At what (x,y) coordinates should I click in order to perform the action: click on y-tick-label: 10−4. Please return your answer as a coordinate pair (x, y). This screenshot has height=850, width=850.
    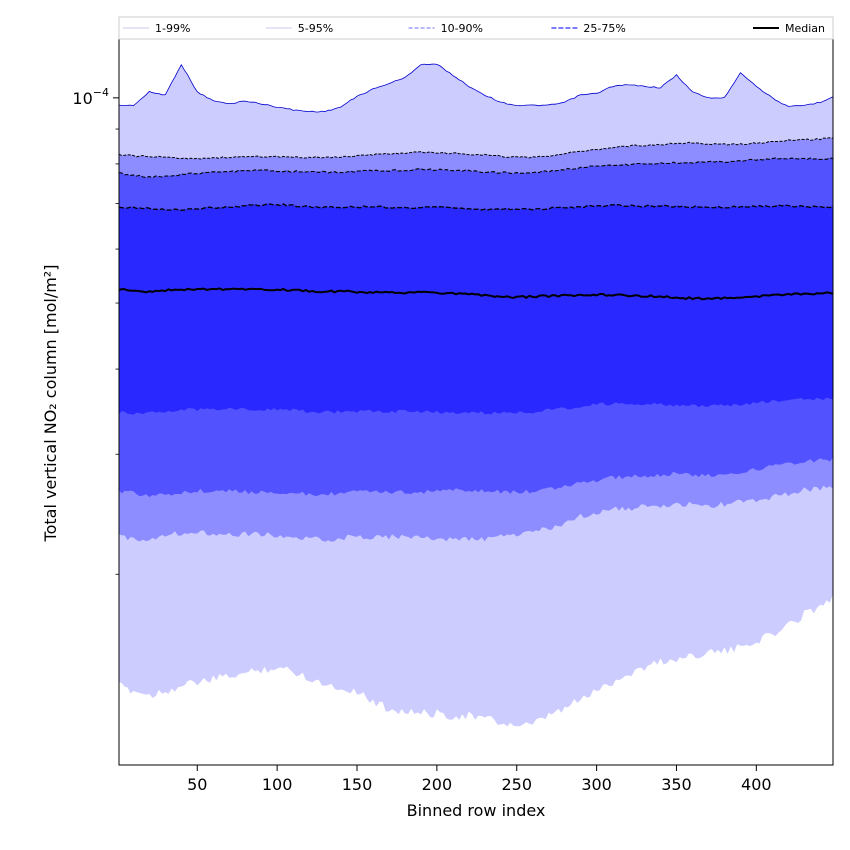
    Looking at the image, I should click on (90, 97).